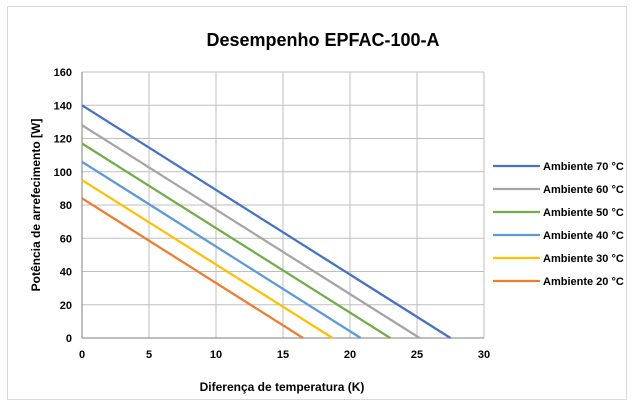 The image size is (636, 405). What do you see at coordinates (417, 355) in the screenshot?
I see `x-tick-label: 25` at bounding box center [417, 355].